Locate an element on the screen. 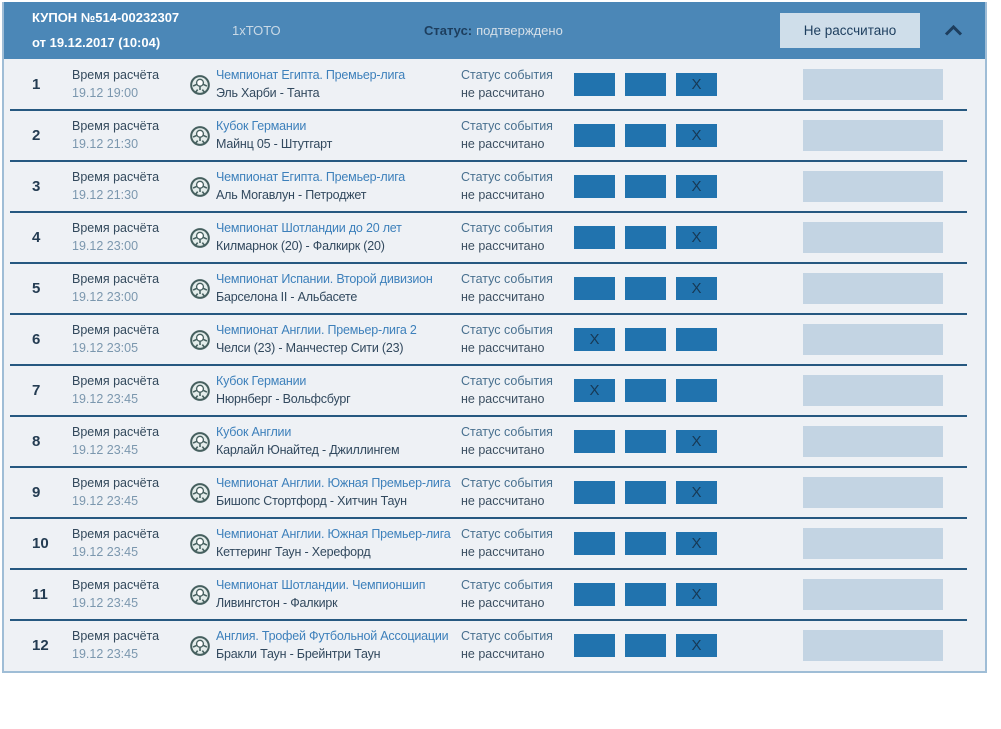  league-link: Чемпионат Шотландии. Чемпионшип is located at coordinates (321, 585).